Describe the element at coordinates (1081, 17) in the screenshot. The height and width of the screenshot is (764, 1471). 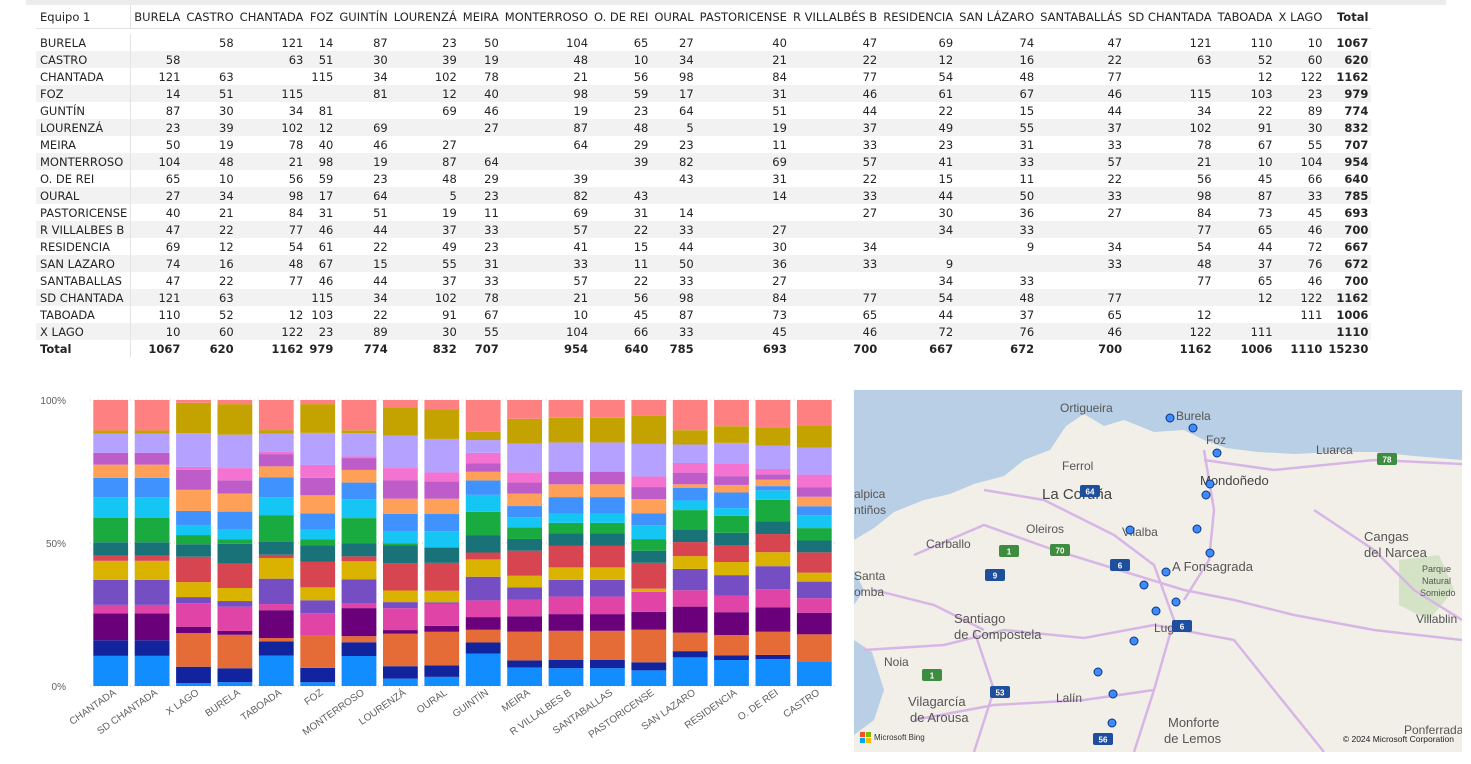
I see `matrix-column-header: SANTABALLÁS` at that location.